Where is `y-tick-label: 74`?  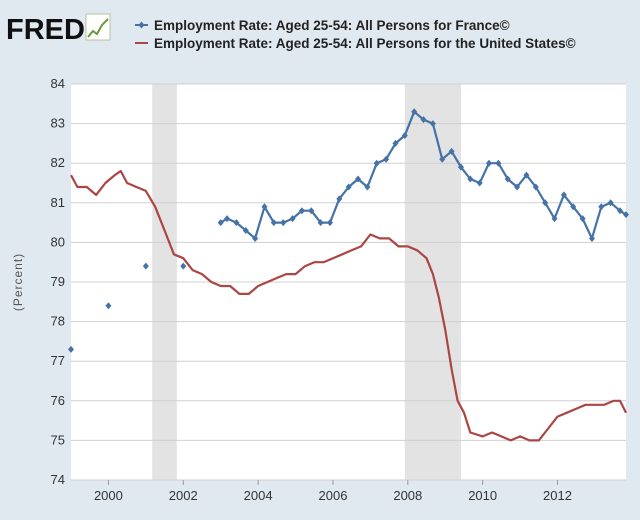 y-tick-label: 74 is located at coordinates (58, 479).